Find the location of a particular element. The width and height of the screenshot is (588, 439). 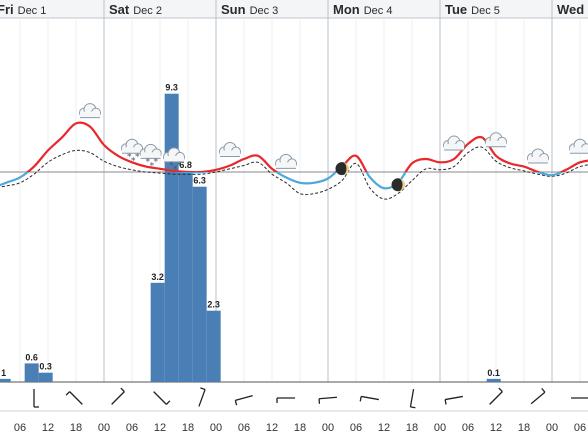

temperature-line-above-zero is located at coordinates (307, 146).